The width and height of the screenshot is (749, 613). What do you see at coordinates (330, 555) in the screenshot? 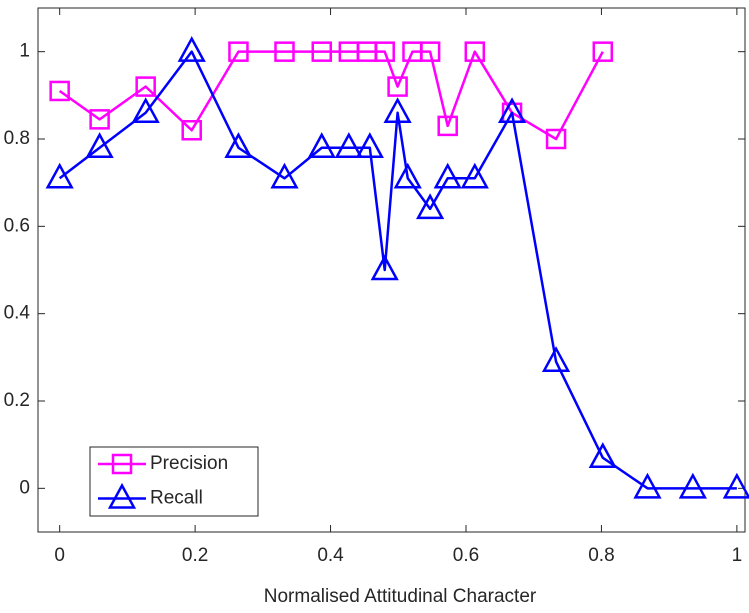
I see `x-tick-label: 0.4` at bounding box center [330, 555].